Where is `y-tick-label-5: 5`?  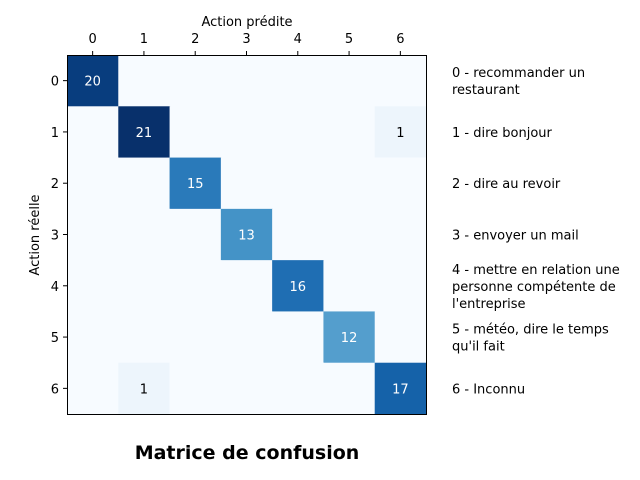
y-tick-label-5: 5 is located at coordinates (55, 338).